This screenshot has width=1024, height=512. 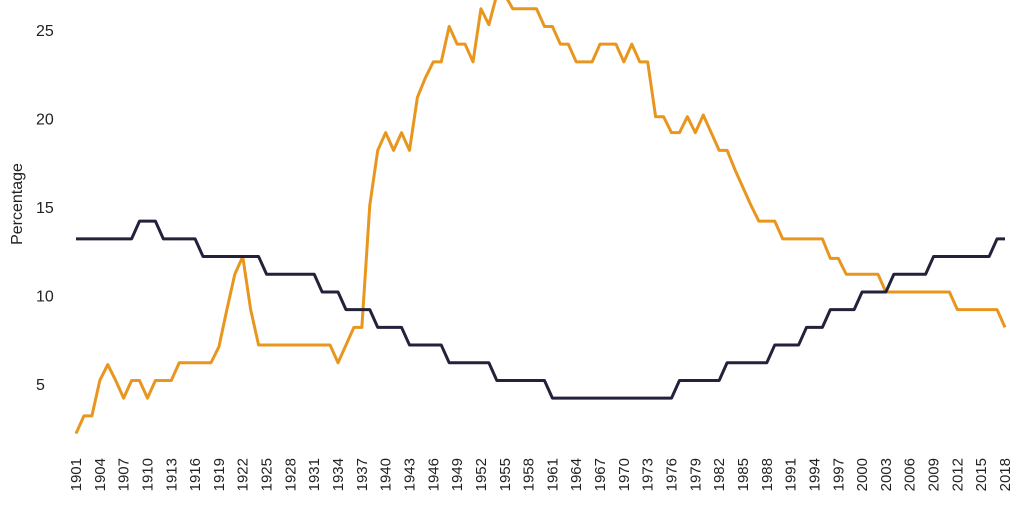 I want to click on x-tick-label: 2012, so click(x=957, y=474).